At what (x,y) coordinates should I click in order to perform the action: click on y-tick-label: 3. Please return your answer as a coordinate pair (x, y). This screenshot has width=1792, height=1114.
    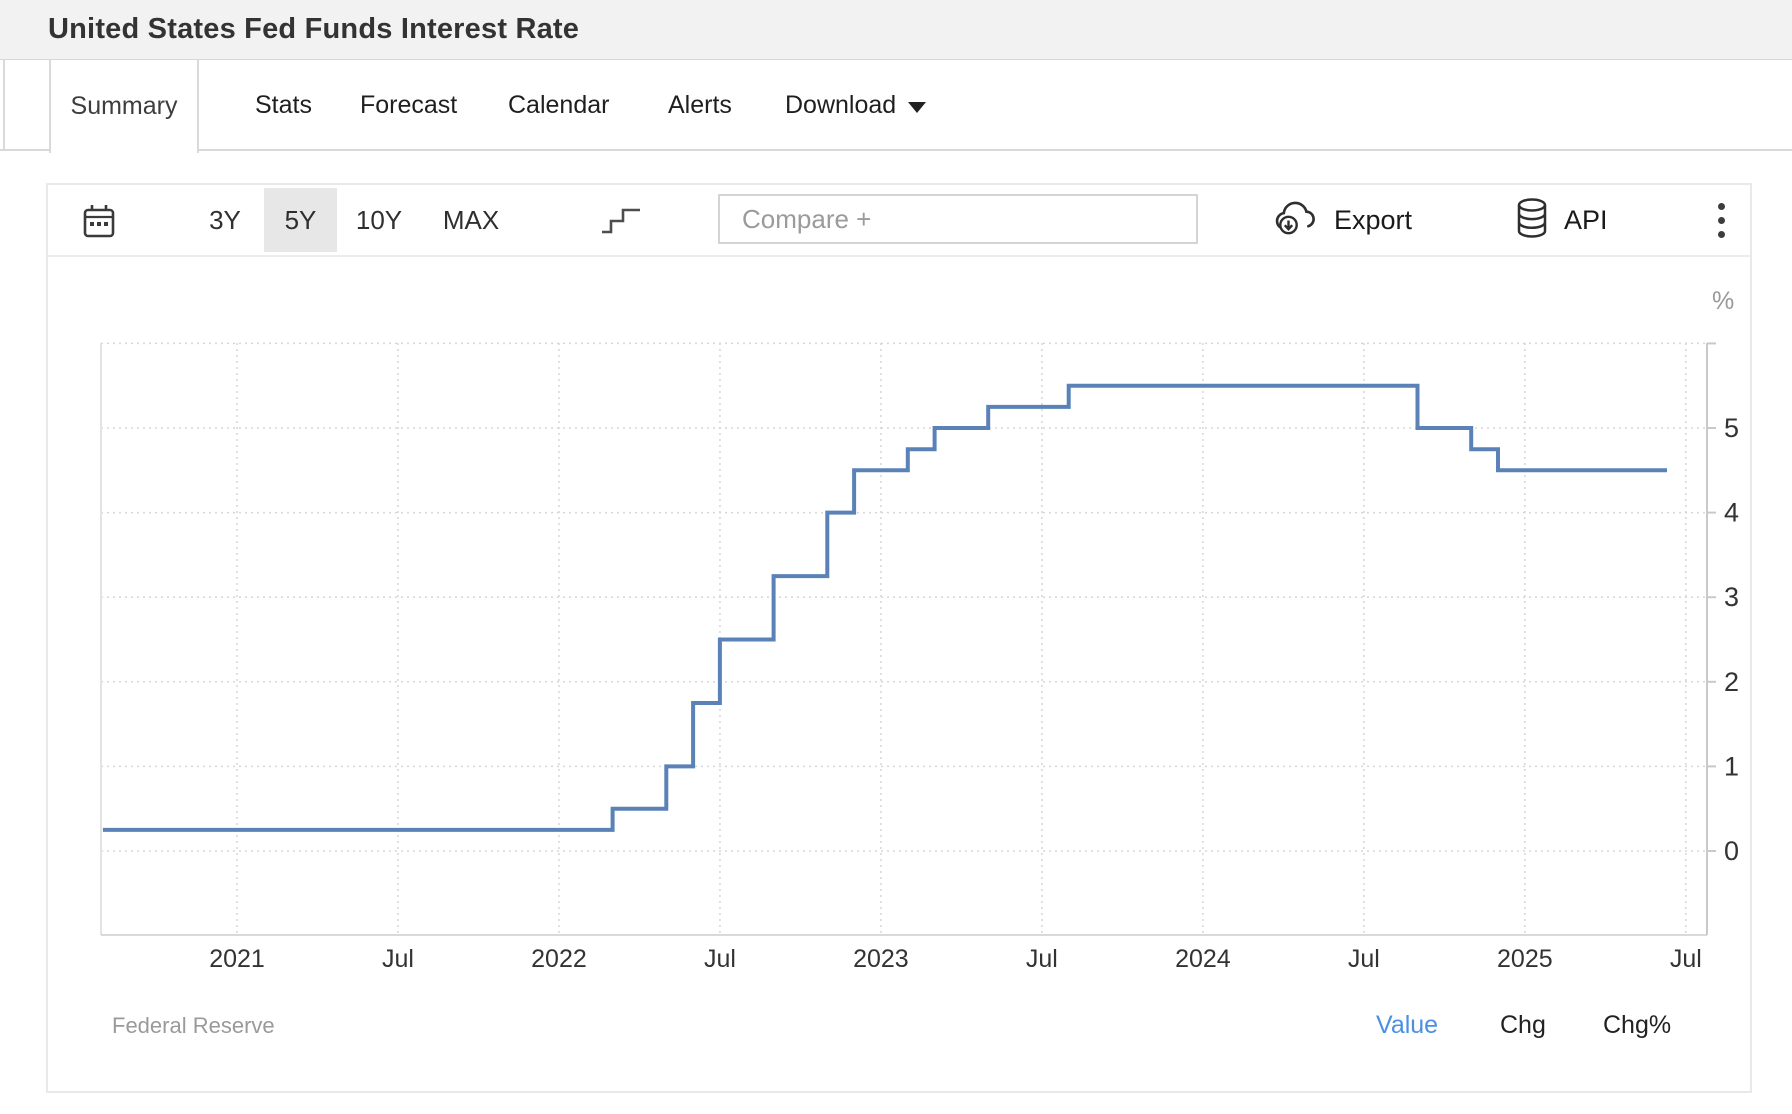
    Looking at the image, I should click on (1731, 597).